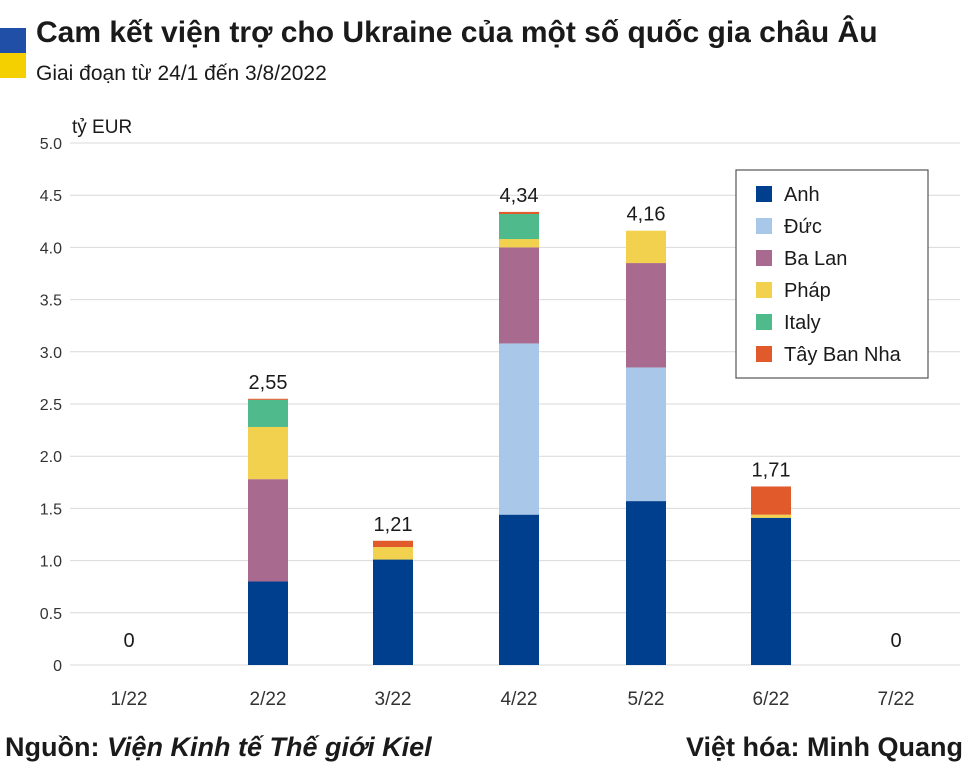 The image size is (975, 780). What do you see at coordinates (129, 699) in the screenshot?
I see `x-tick-label: 1/22` at bounding box center [129, 699].